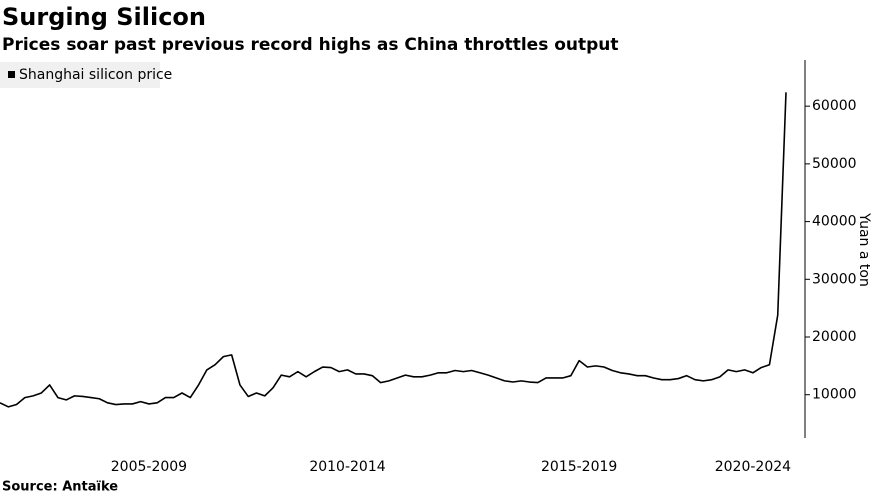 Image resolution: width=880 pixels, height=495 pixels. Describe the element at coordinates (95, 75) in the screenshot. I see `legend-label: Shanghai silicon price` at that location.